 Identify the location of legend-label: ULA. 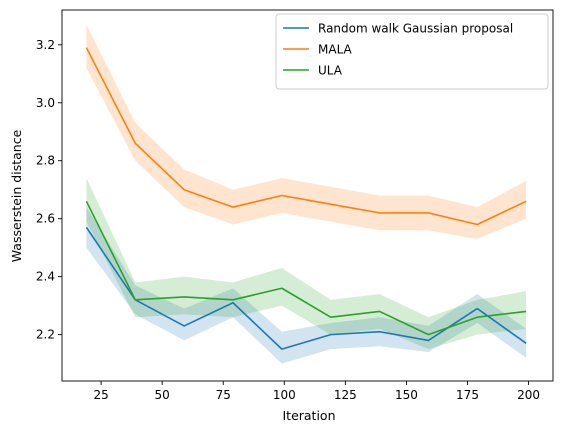
(330, 71).